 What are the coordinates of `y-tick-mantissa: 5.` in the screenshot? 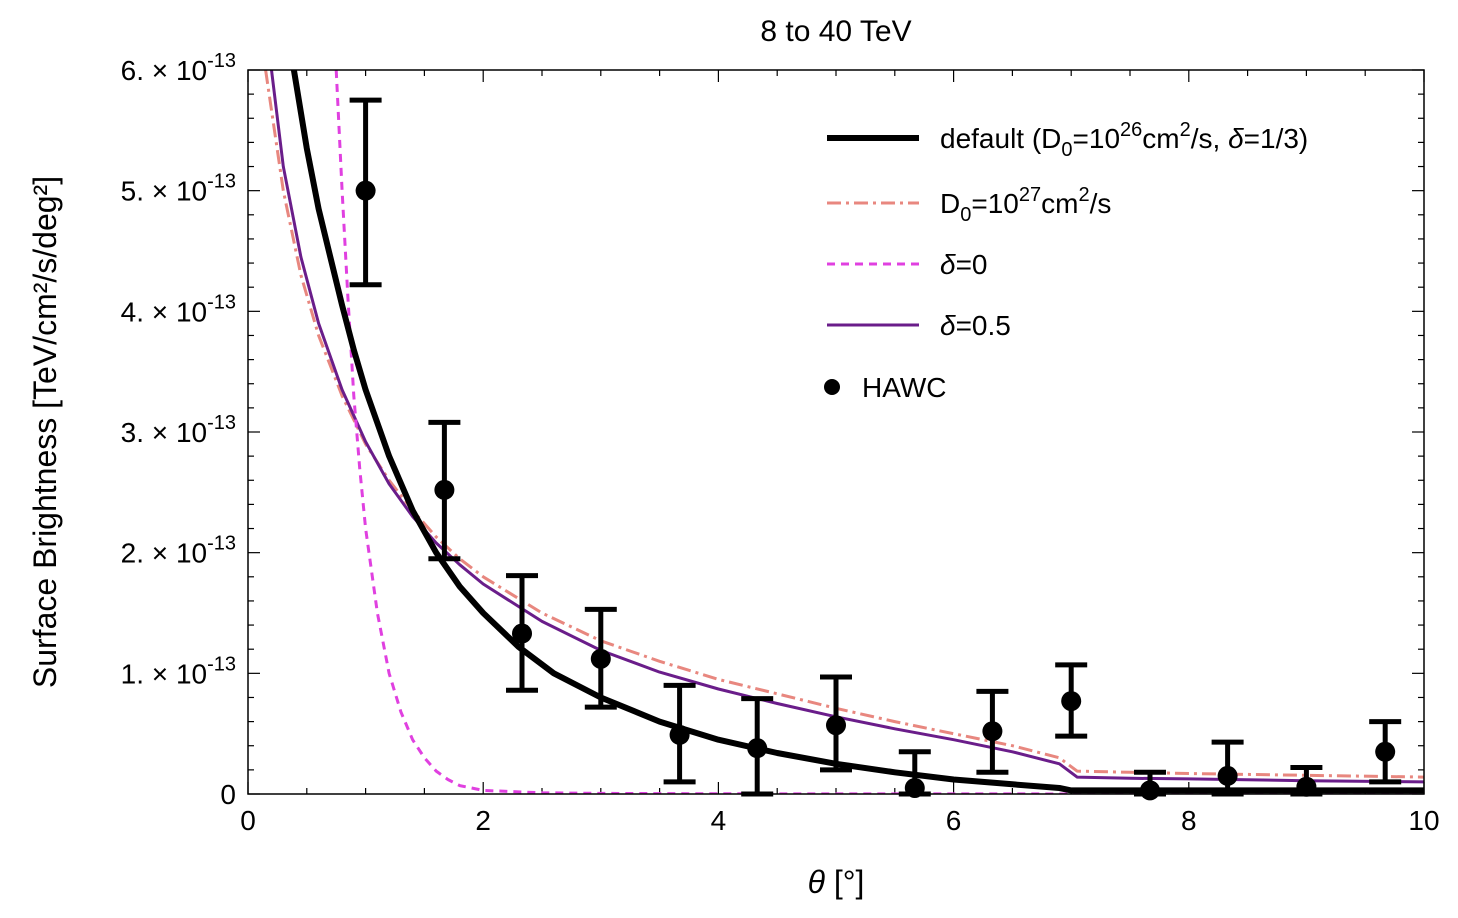 It's located at (132, 191).